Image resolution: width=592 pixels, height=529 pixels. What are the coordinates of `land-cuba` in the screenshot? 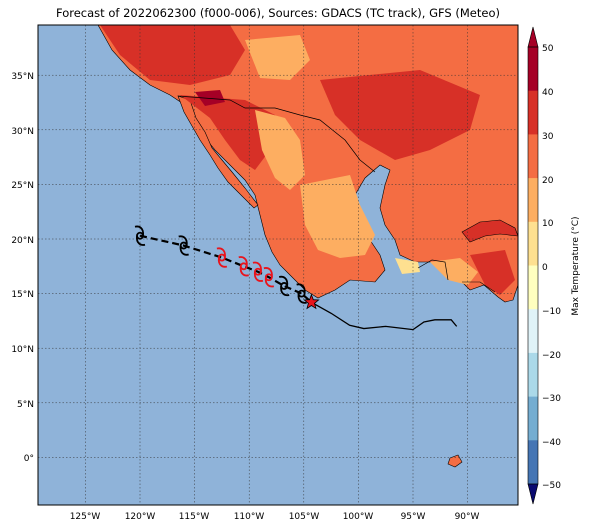 It's located at (489, 231).